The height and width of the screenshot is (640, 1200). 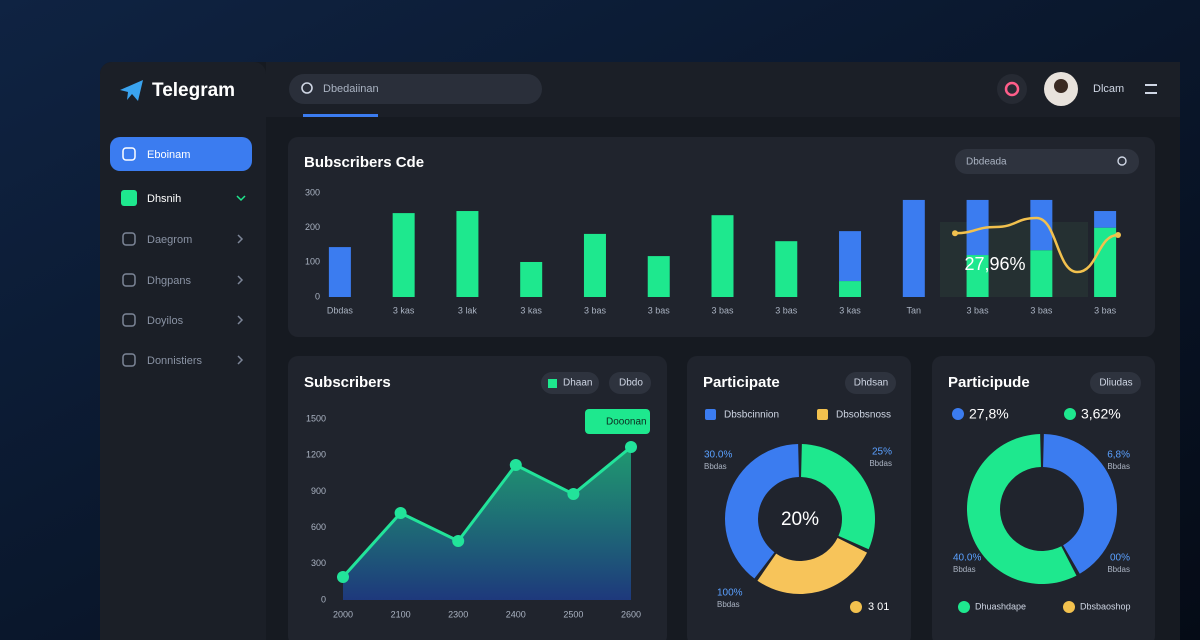 What do you see at coordinates (882, 452) in the screenshot?
I see `annotation: 25%` at bounding box center [882, 452].